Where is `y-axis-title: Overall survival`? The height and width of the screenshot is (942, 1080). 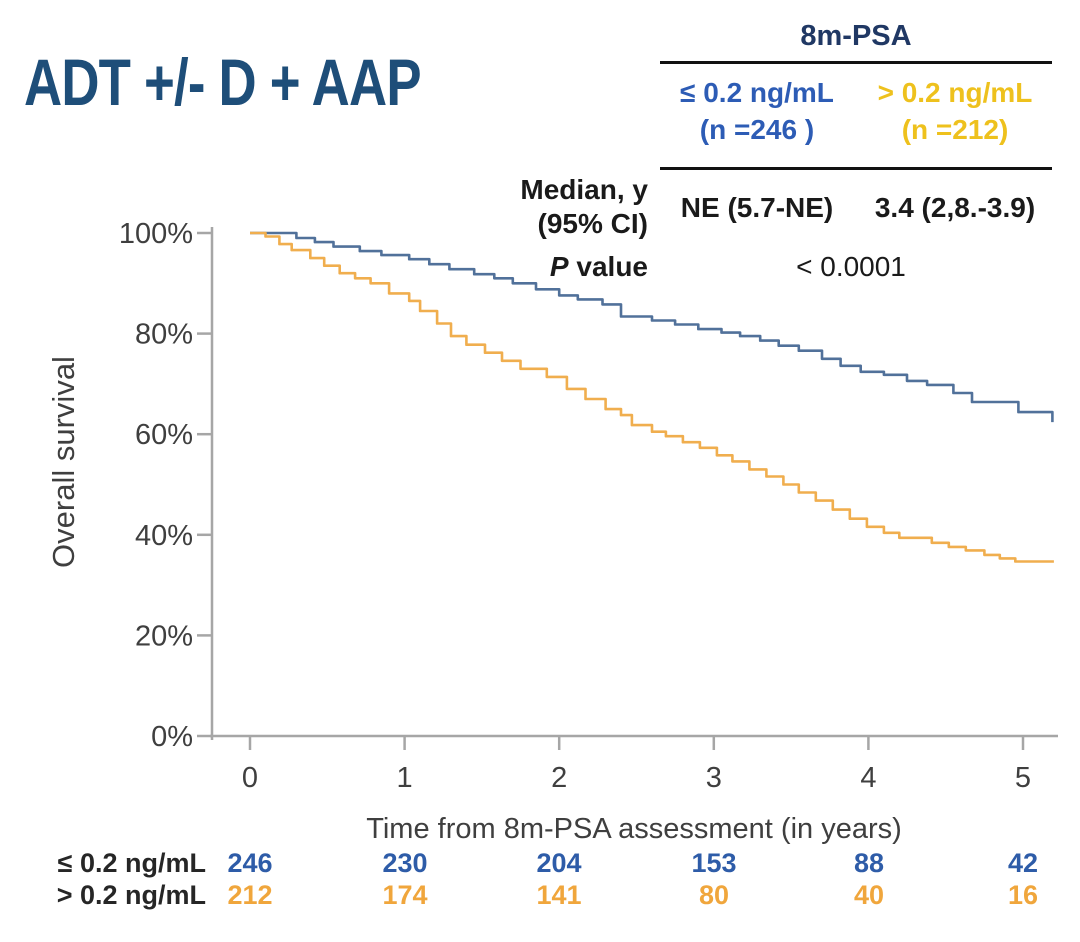 y-axis-title: Overall survival is located at coordinates (63, 462).